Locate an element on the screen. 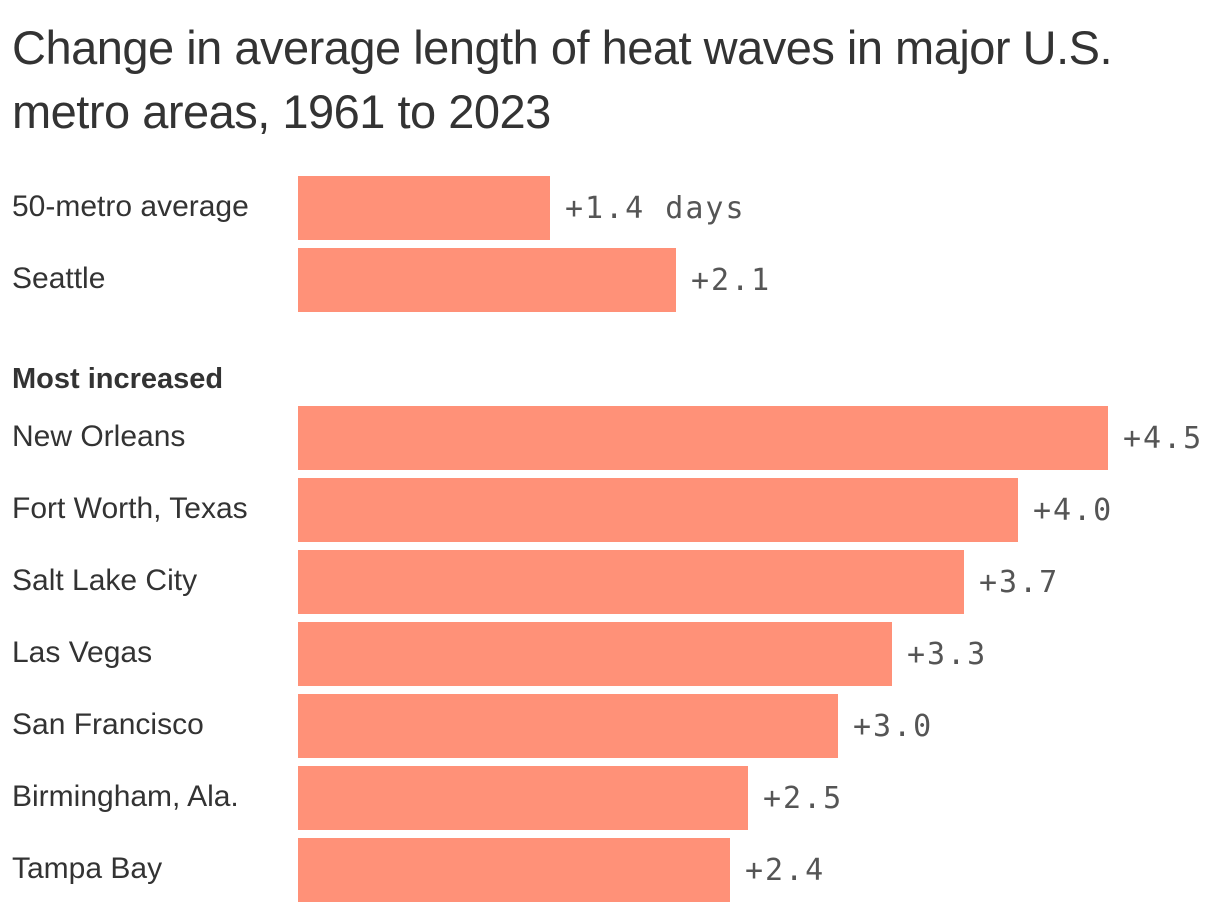 The width and height of the screenshot is (1220, 912). bar-50-metro-average is located at coordinates (424, 208).